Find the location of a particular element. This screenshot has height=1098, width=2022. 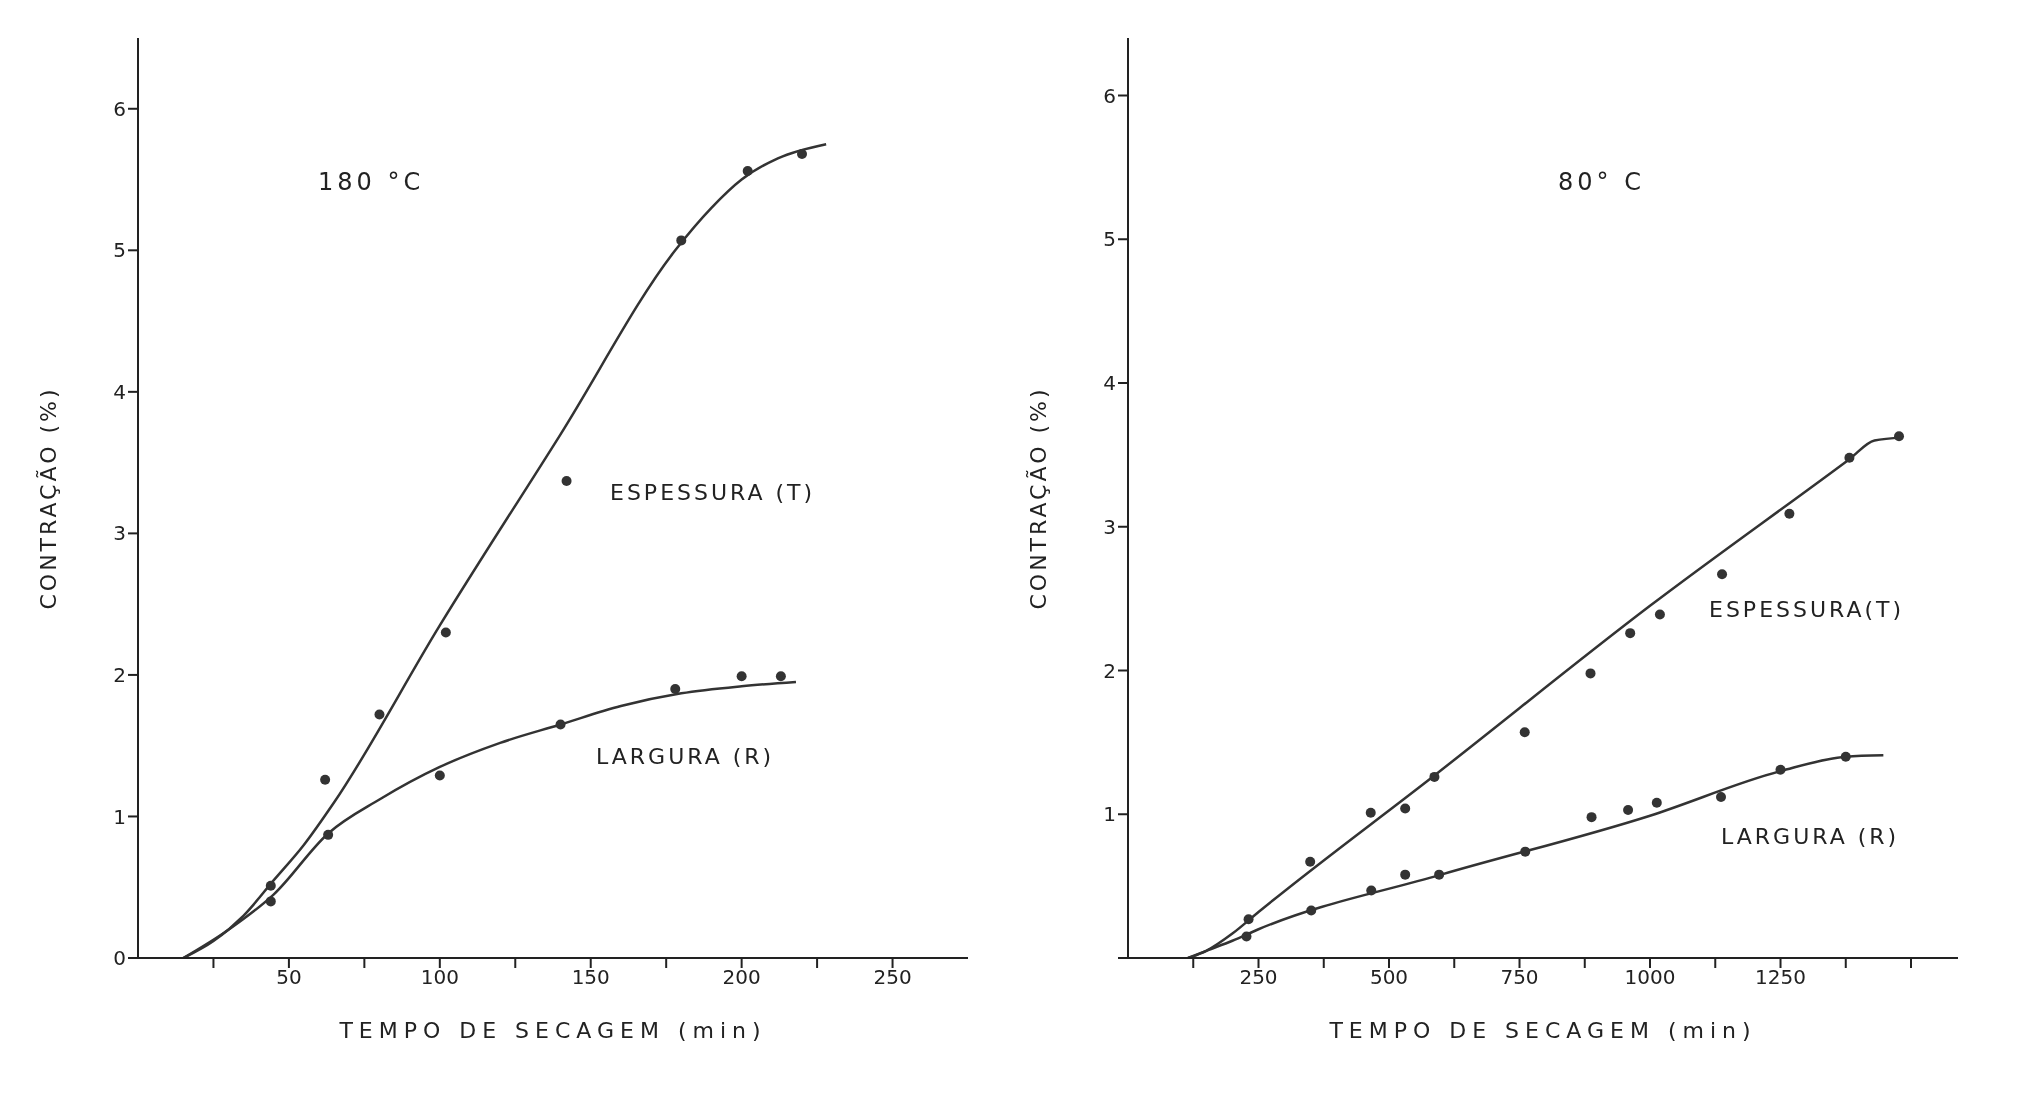

x-tick-label: 50 is located at coordinates (289, 977).